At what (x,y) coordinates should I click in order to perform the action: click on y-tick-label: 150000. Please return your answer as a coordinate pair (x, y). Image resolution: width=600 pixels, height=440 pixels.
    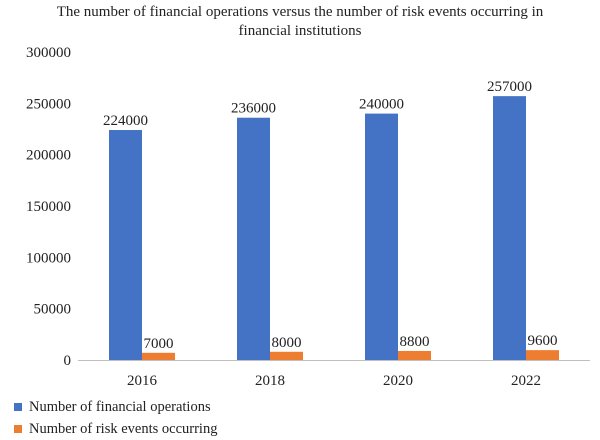
    Looking at the image, I should click on (48, 207).